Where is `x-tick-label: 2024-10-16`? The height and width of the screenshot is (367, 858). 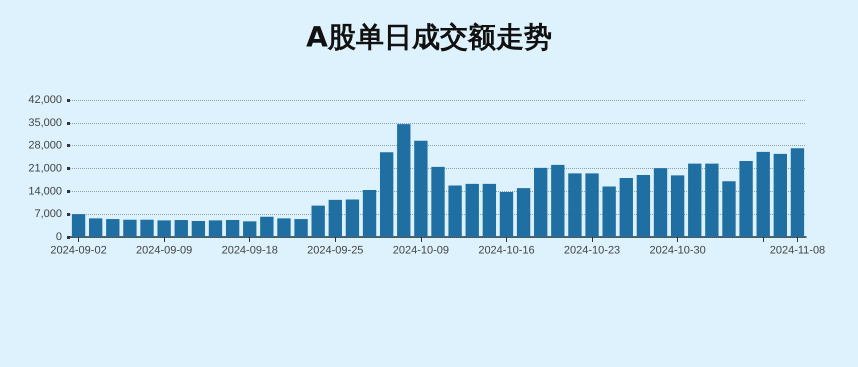
x-tick-label: 2024-10-16 is located at coordinates (506, 250).